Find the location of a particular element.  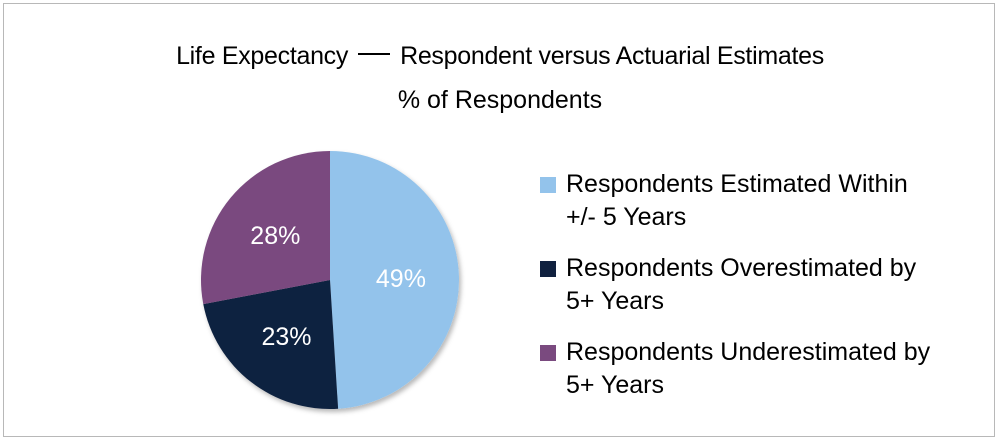

chart-title-part2: Respondent versus Actuarial Estimates is located at coordinates (612, 56).